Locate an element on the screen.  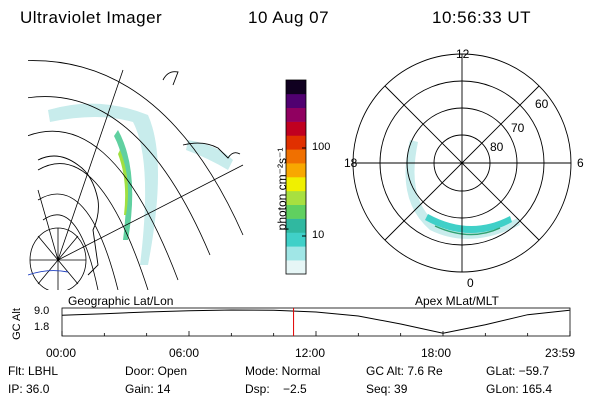
mlt-label-6: 6 is located at coordinates (580, 163).